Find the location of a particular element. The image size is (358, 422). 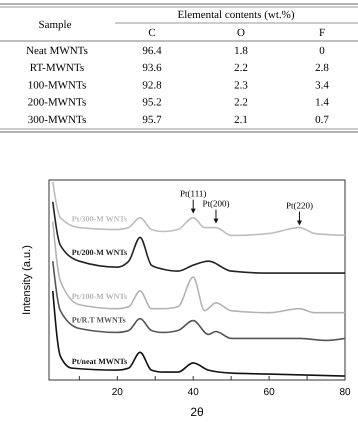

data-label: 96.4 is located at coordinates (152, 51).